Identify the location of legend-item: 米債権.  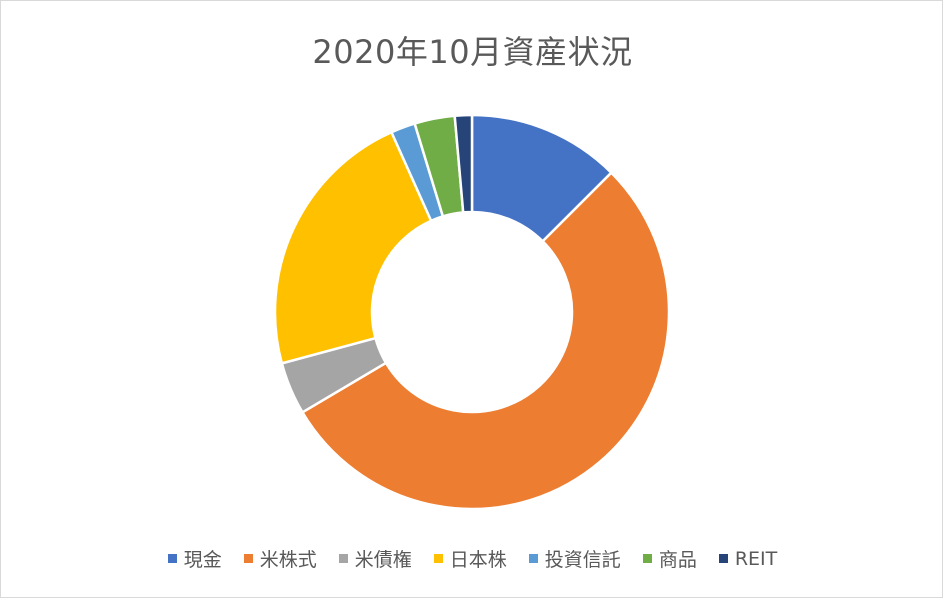
(375, 558).